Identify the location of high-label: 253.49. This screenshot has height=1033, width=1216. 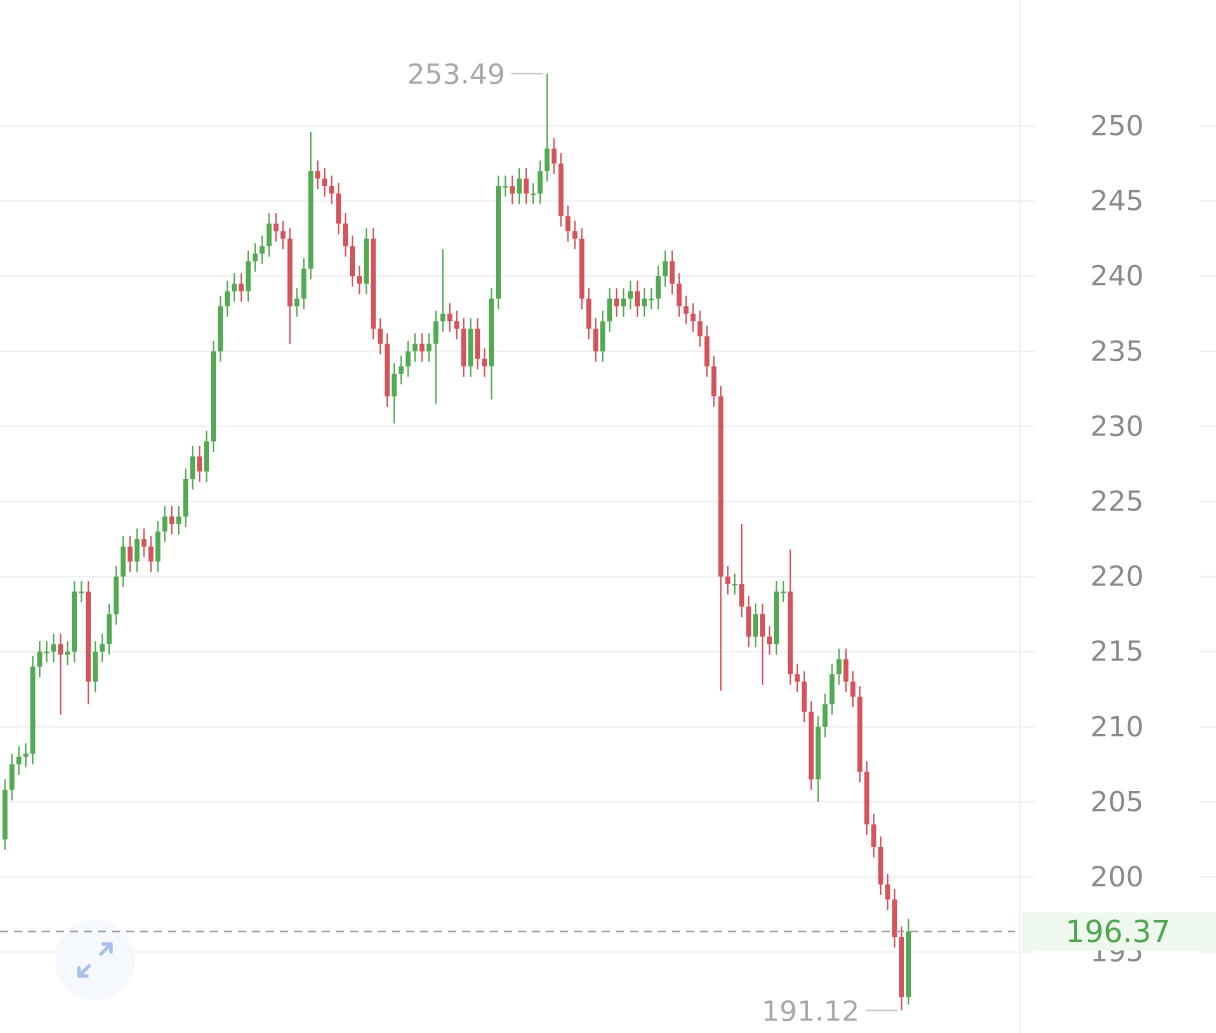
(456, 74).